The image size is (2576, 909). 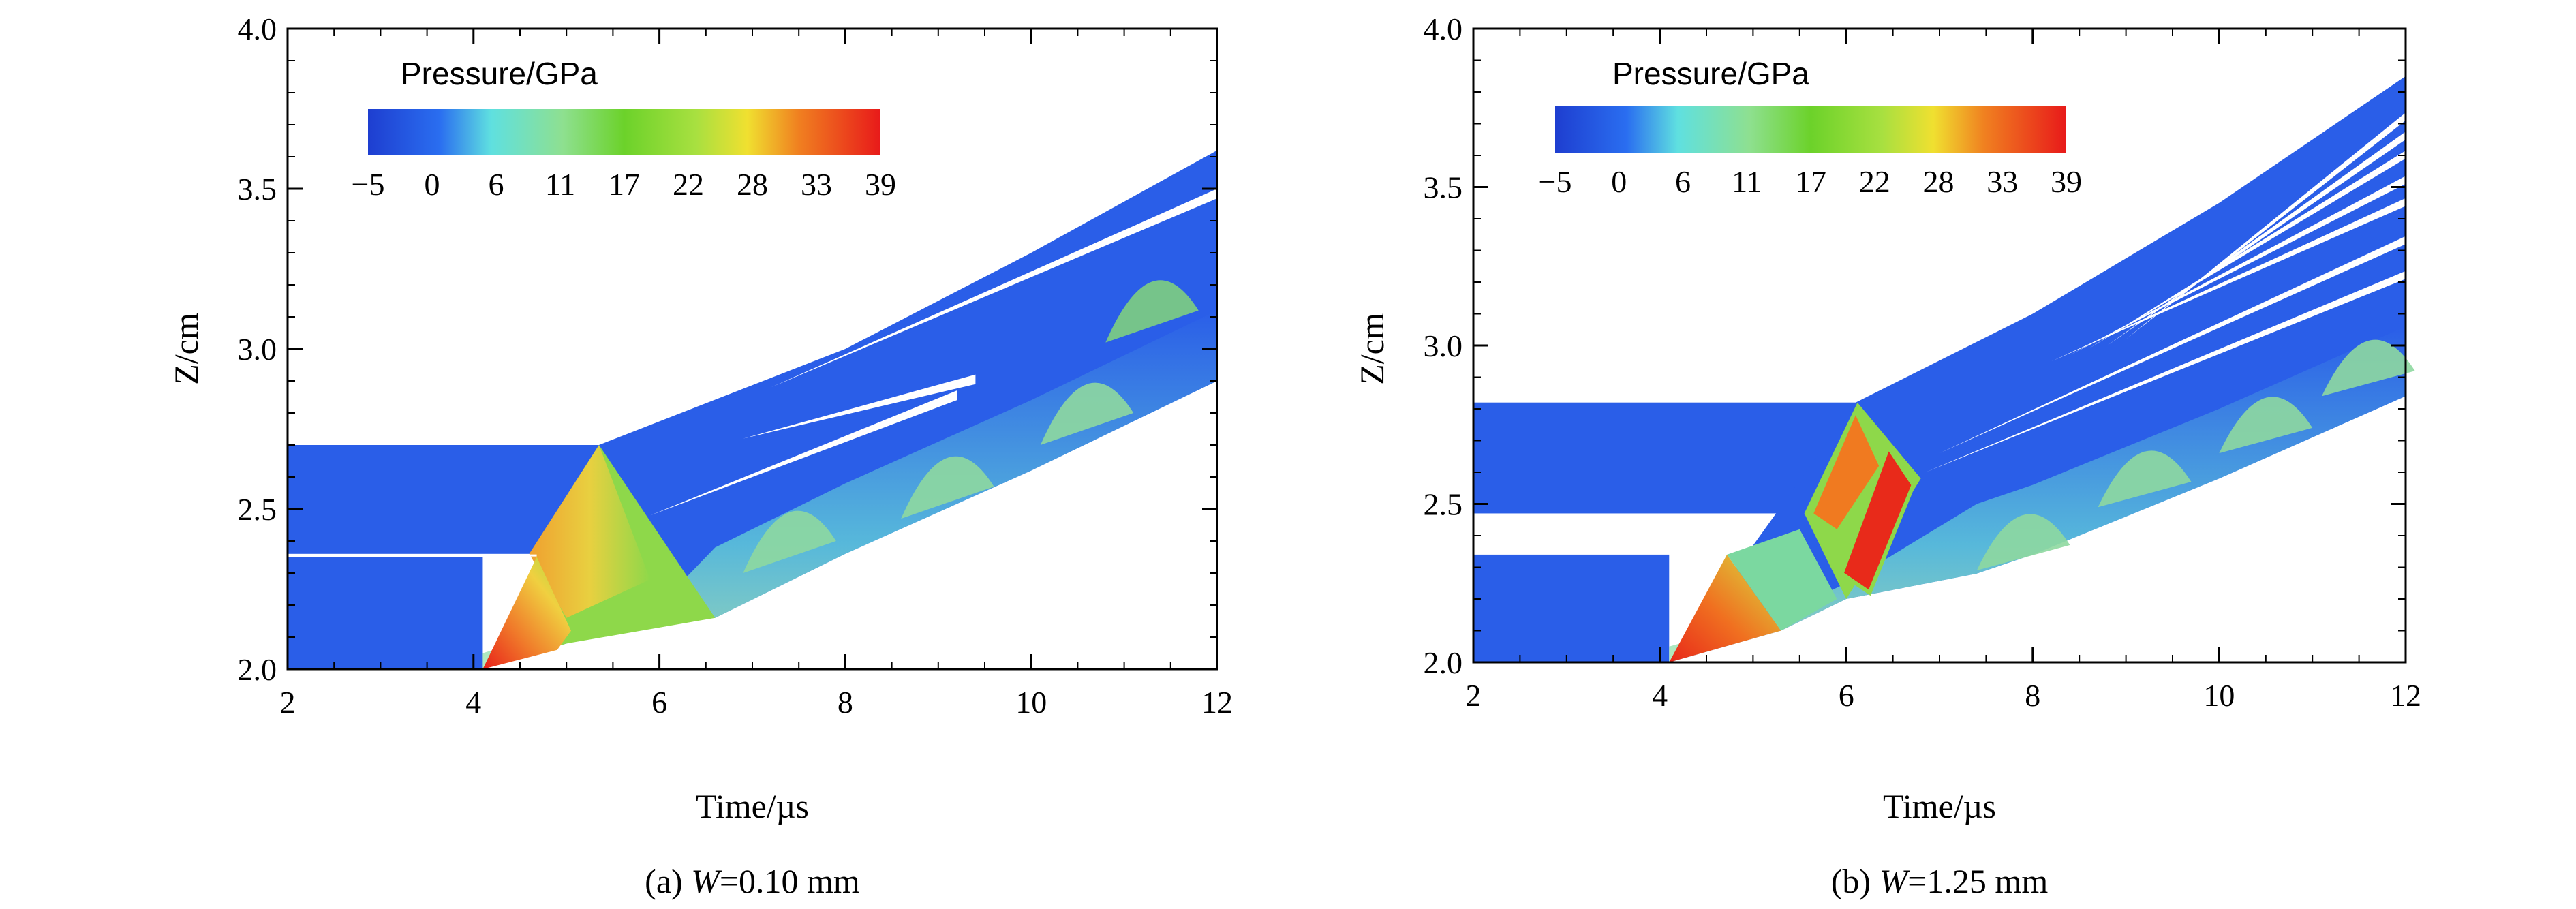 What do you see at coordinates (1683, 181) in the screenshot?
I see `colorbar-tick-label-b-2: 6` at bounding box center [1683, 181].